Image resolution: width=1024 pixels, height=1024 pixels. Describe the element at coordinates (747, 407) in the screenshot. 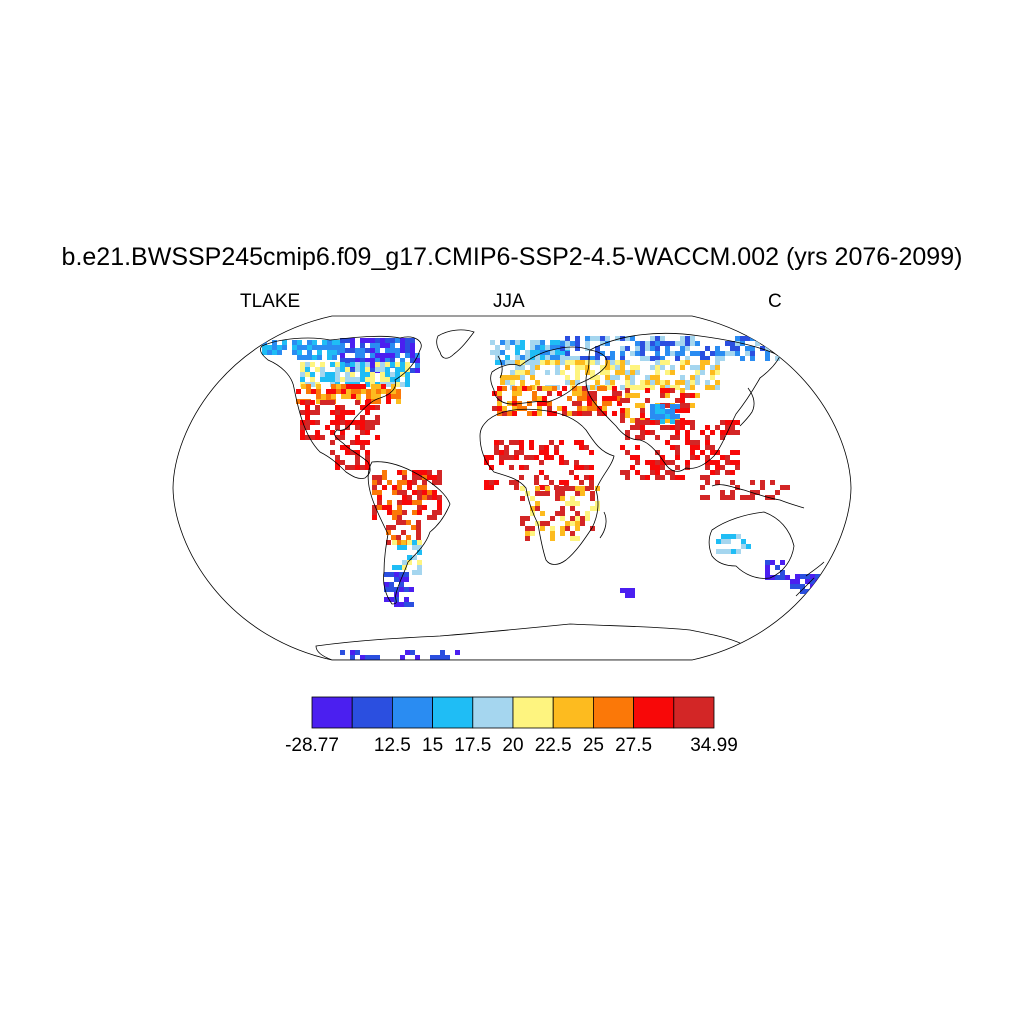

I see `coastline-japan` at that location.